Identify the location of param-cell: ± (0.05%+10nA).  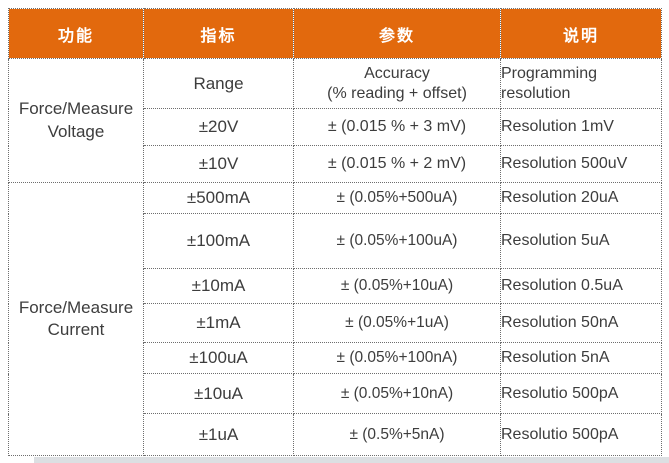
(397, 393).